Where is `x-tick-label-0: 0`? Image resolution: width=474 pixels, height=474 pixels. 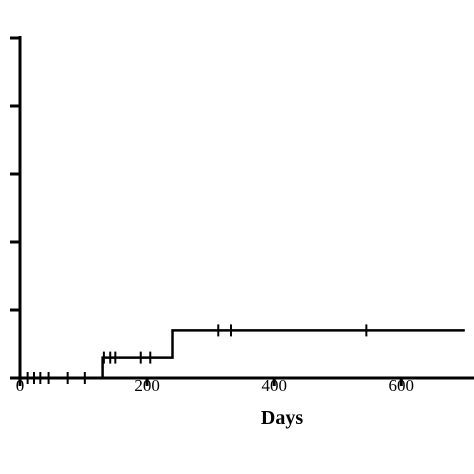
x-tick-label-0: 0 is located at coordinates (20, 385).